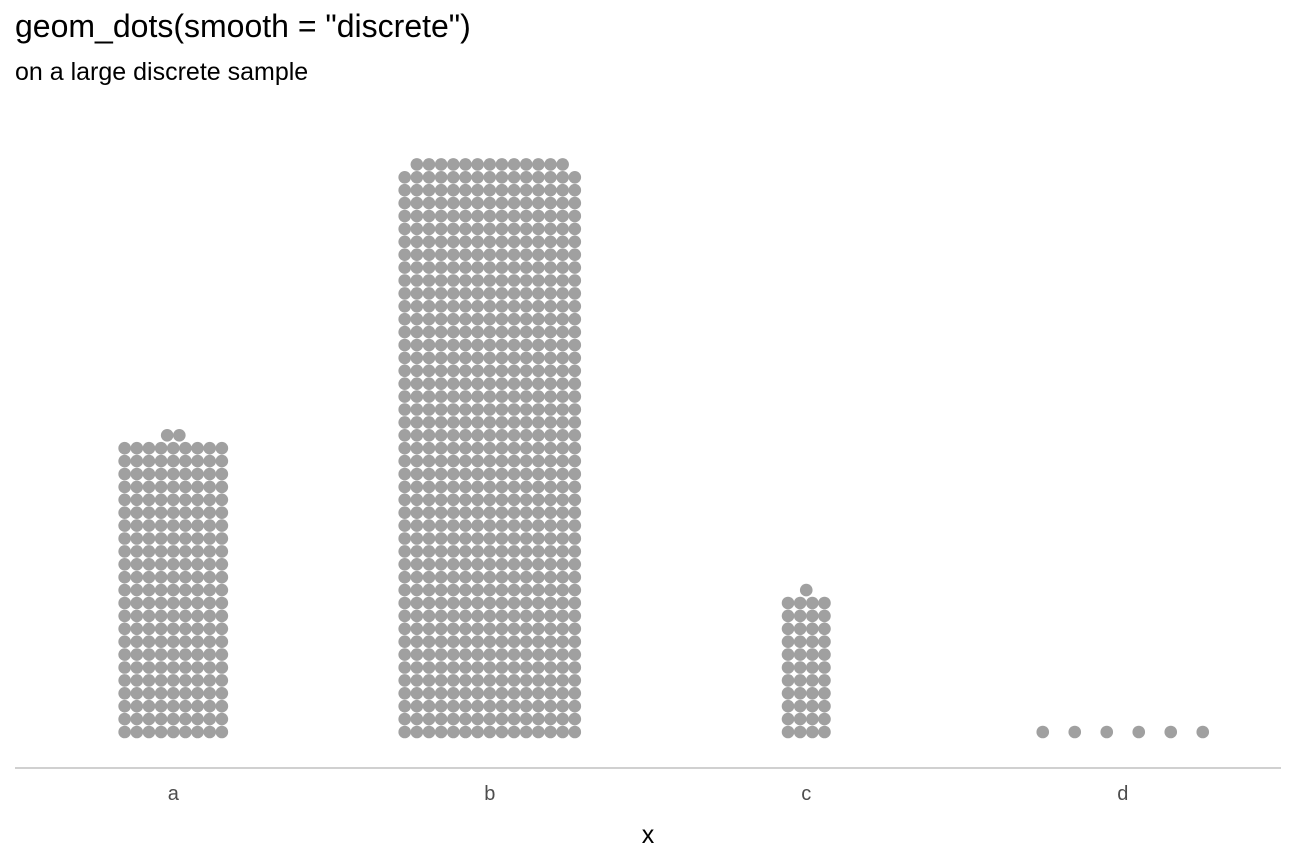 This screenshot has height=864, width=1296. I want to click on x-axis-title: x, so click(648, 835).